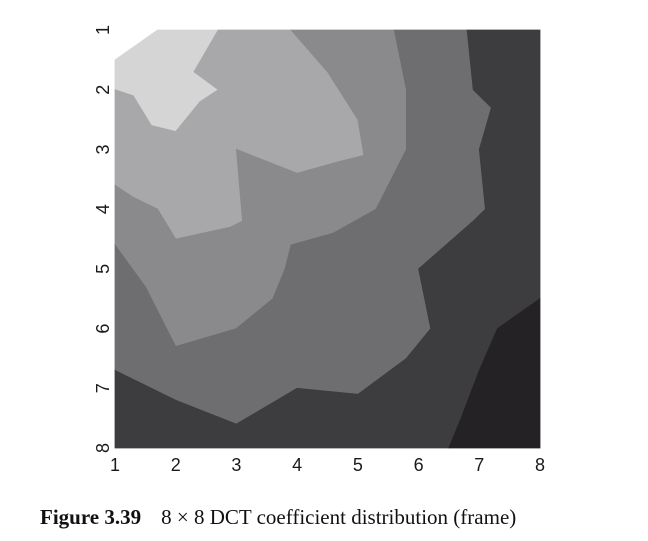  What do you see at coordinates (115, 465) in the screenshot?
I see `x-tick-label: 1` at bounding box center [115, 465].